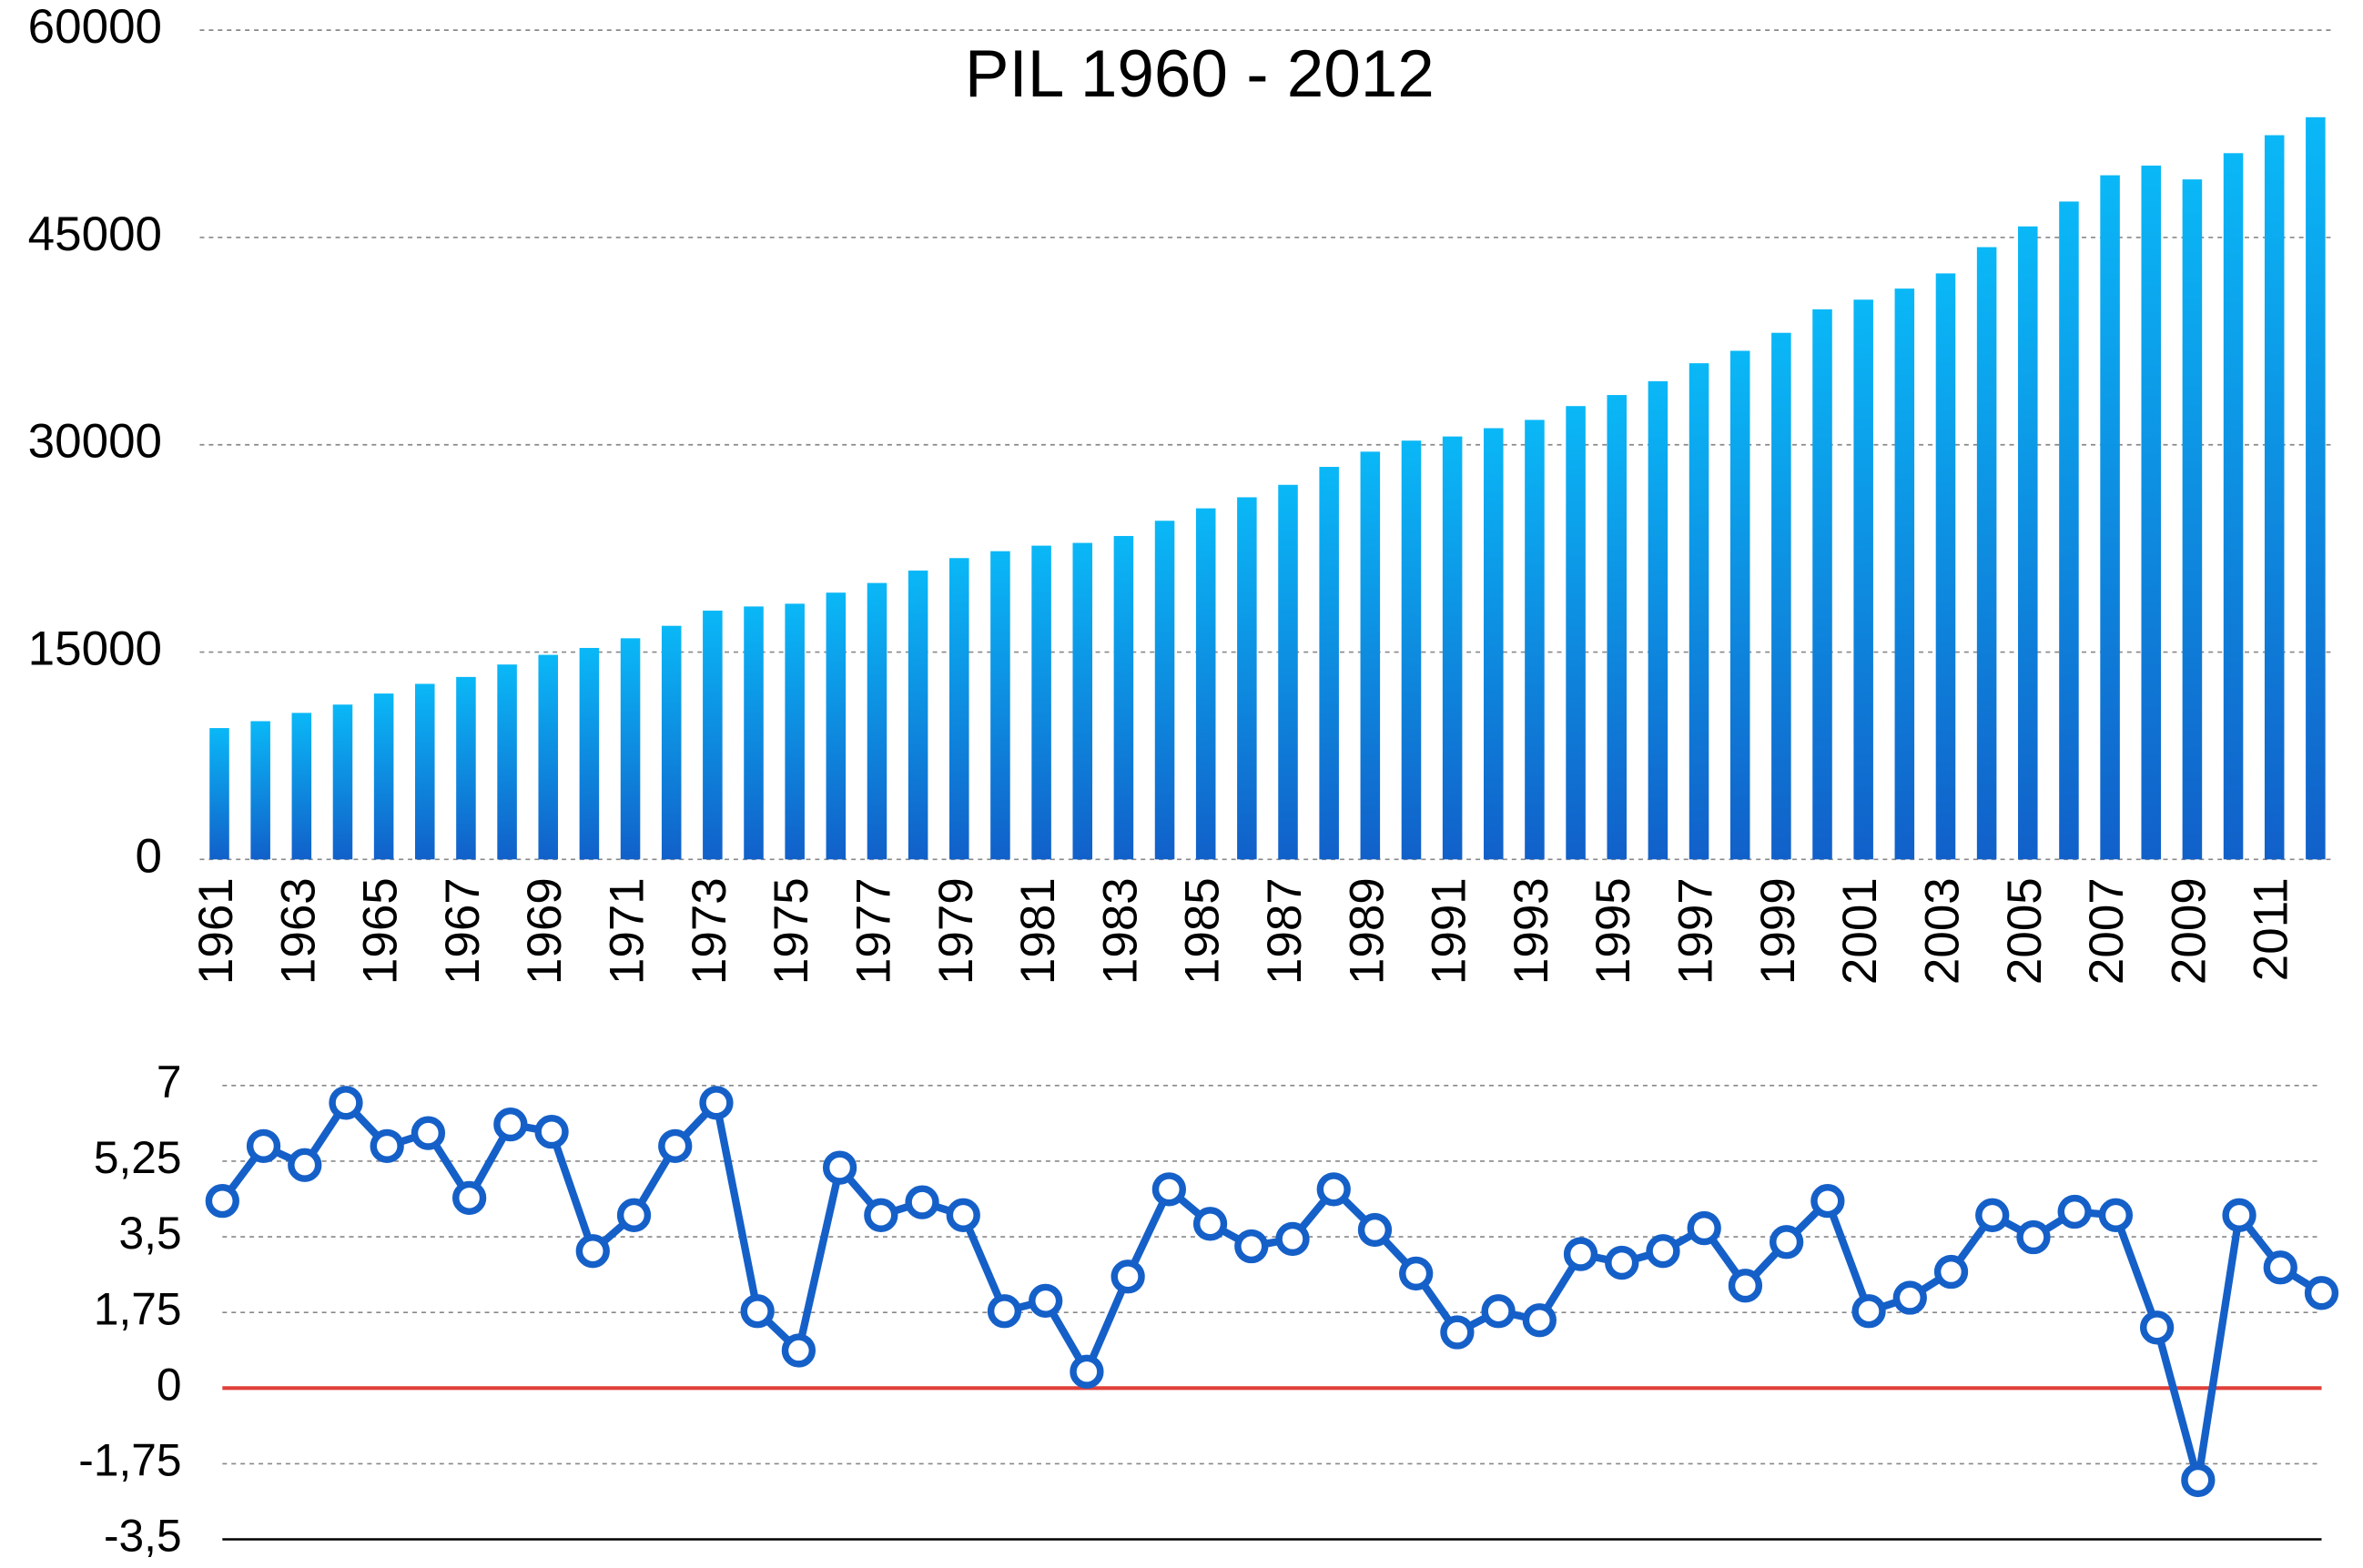 The image size is (2363, 1568). I want to click on x-tick-label: 1981, so click(1038, 931).